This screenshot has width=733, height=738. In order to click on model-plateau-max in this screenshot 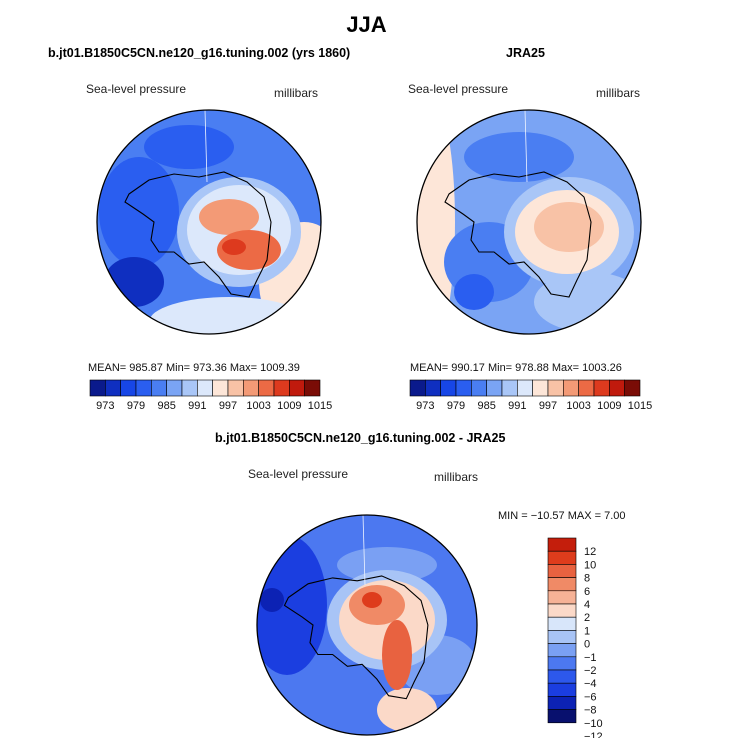, I will do `click(234, 247)`.